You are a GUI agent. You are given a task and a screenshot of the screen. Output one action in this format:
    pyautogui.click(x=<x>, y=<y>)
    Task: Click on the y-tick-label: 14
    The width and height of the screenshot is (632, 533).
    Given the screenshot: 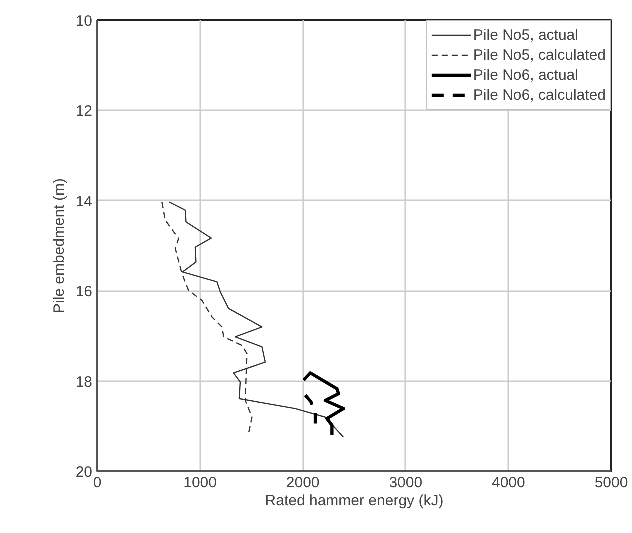 What is the action you would take?
    pyautogui.click(x=84, y=201)
    